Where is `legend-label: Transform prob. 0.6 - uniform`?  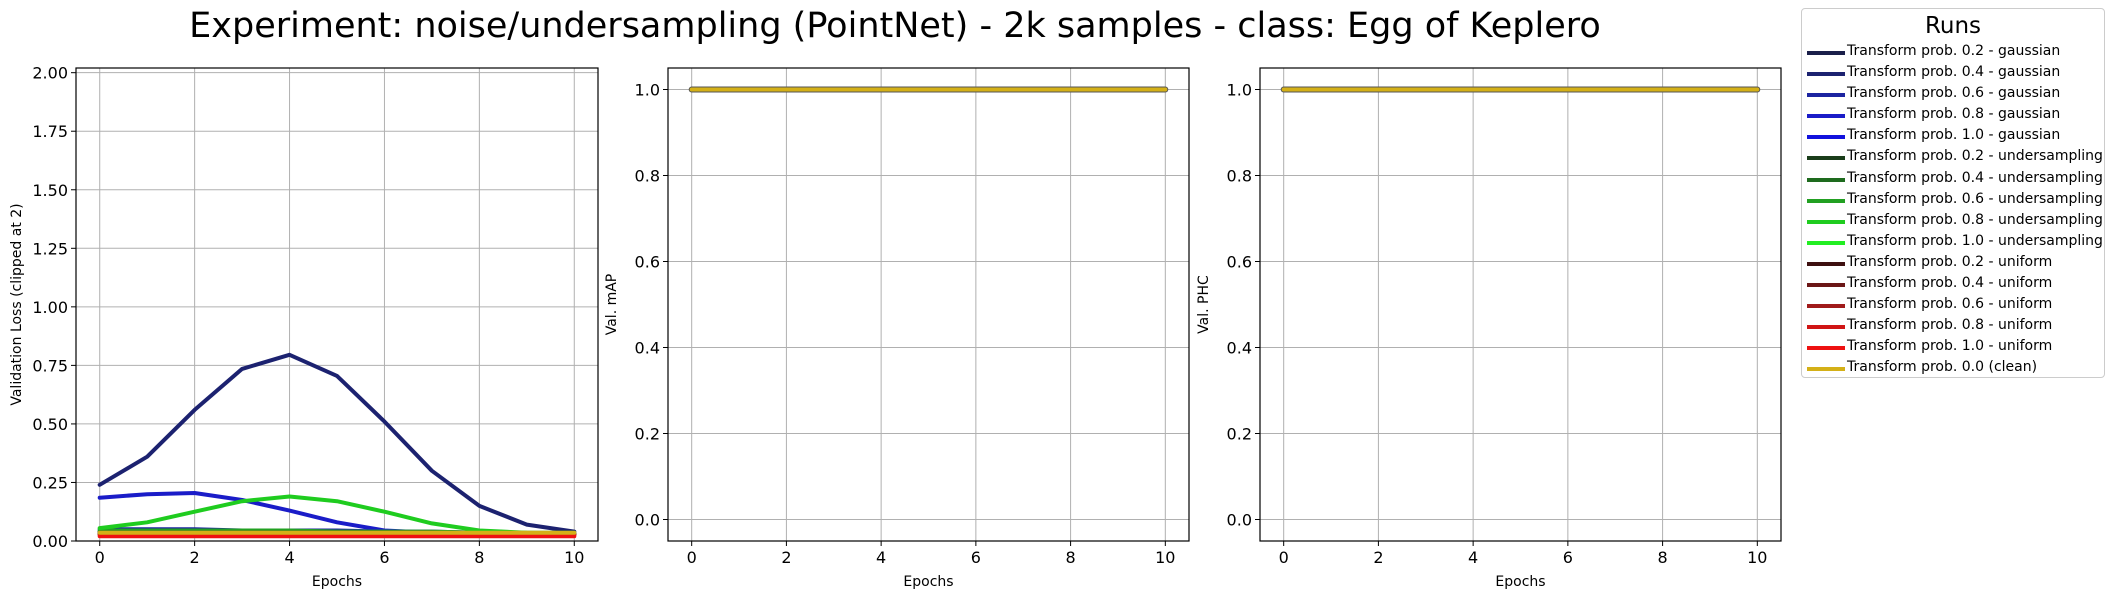 legend-label: Transform prob. 0.6 - uniform is located at coordinates (1950, 304).